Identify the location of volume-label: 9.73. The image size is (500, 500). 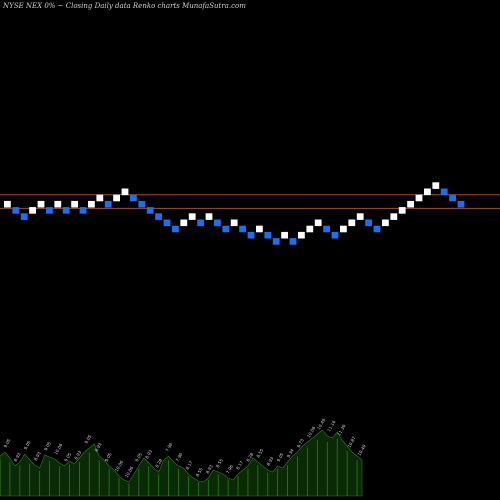
(300, 443).